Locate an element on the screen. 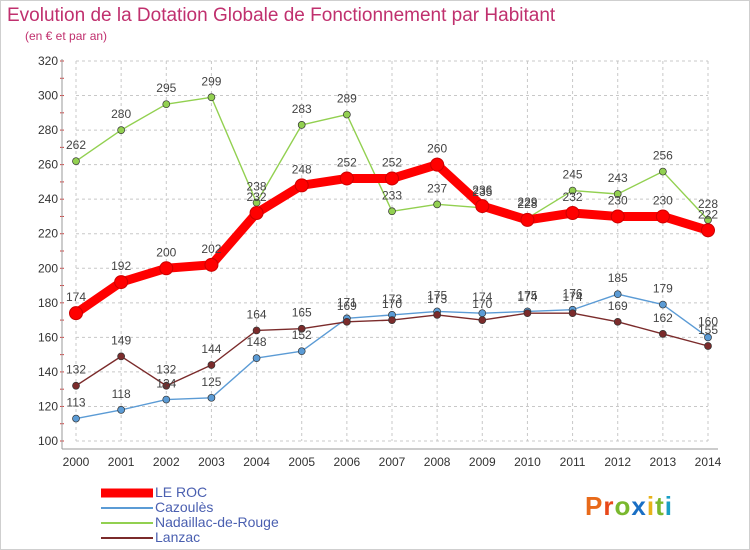 The width and height of the screenshot is (750, 550). data-label: 125 is located at coordinates (211, 382).